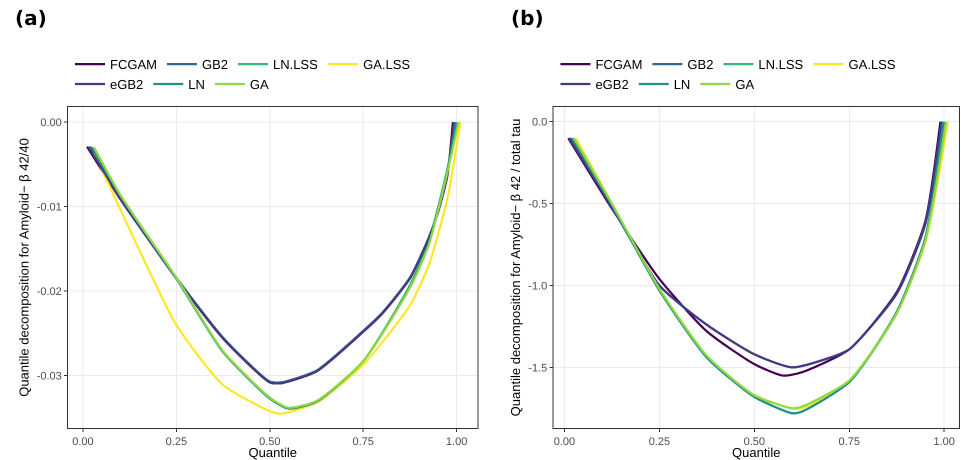 Image resolution: width=961 pixels, height=460 pixels. I want to click on y-tick-label: -1.5, so click(538, 368).